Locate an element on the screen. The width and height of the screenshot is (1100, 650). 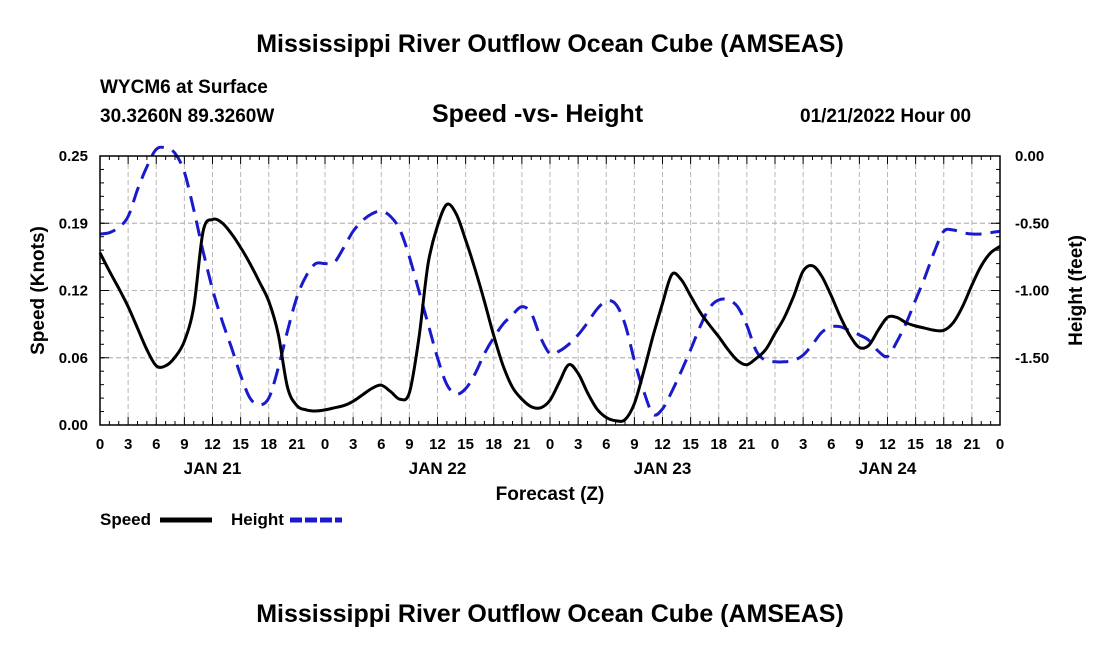
y-right-tick-label: -0.50 is located at coordinates (1032, 223).